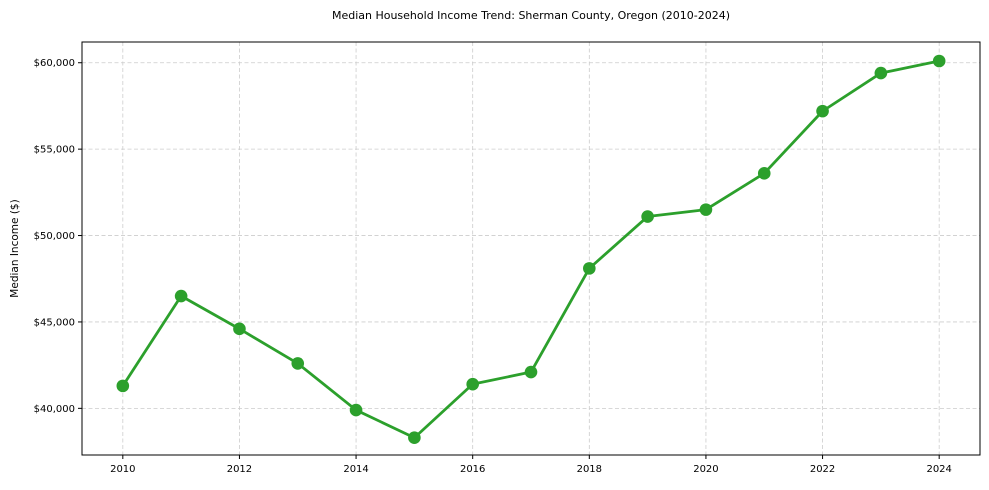 This screenshot has height=490, width=989. What do you see at coordinates (472, 469) in the screenshot?
I see `x-tick-label: 2016` at bounding box center [472, 469].